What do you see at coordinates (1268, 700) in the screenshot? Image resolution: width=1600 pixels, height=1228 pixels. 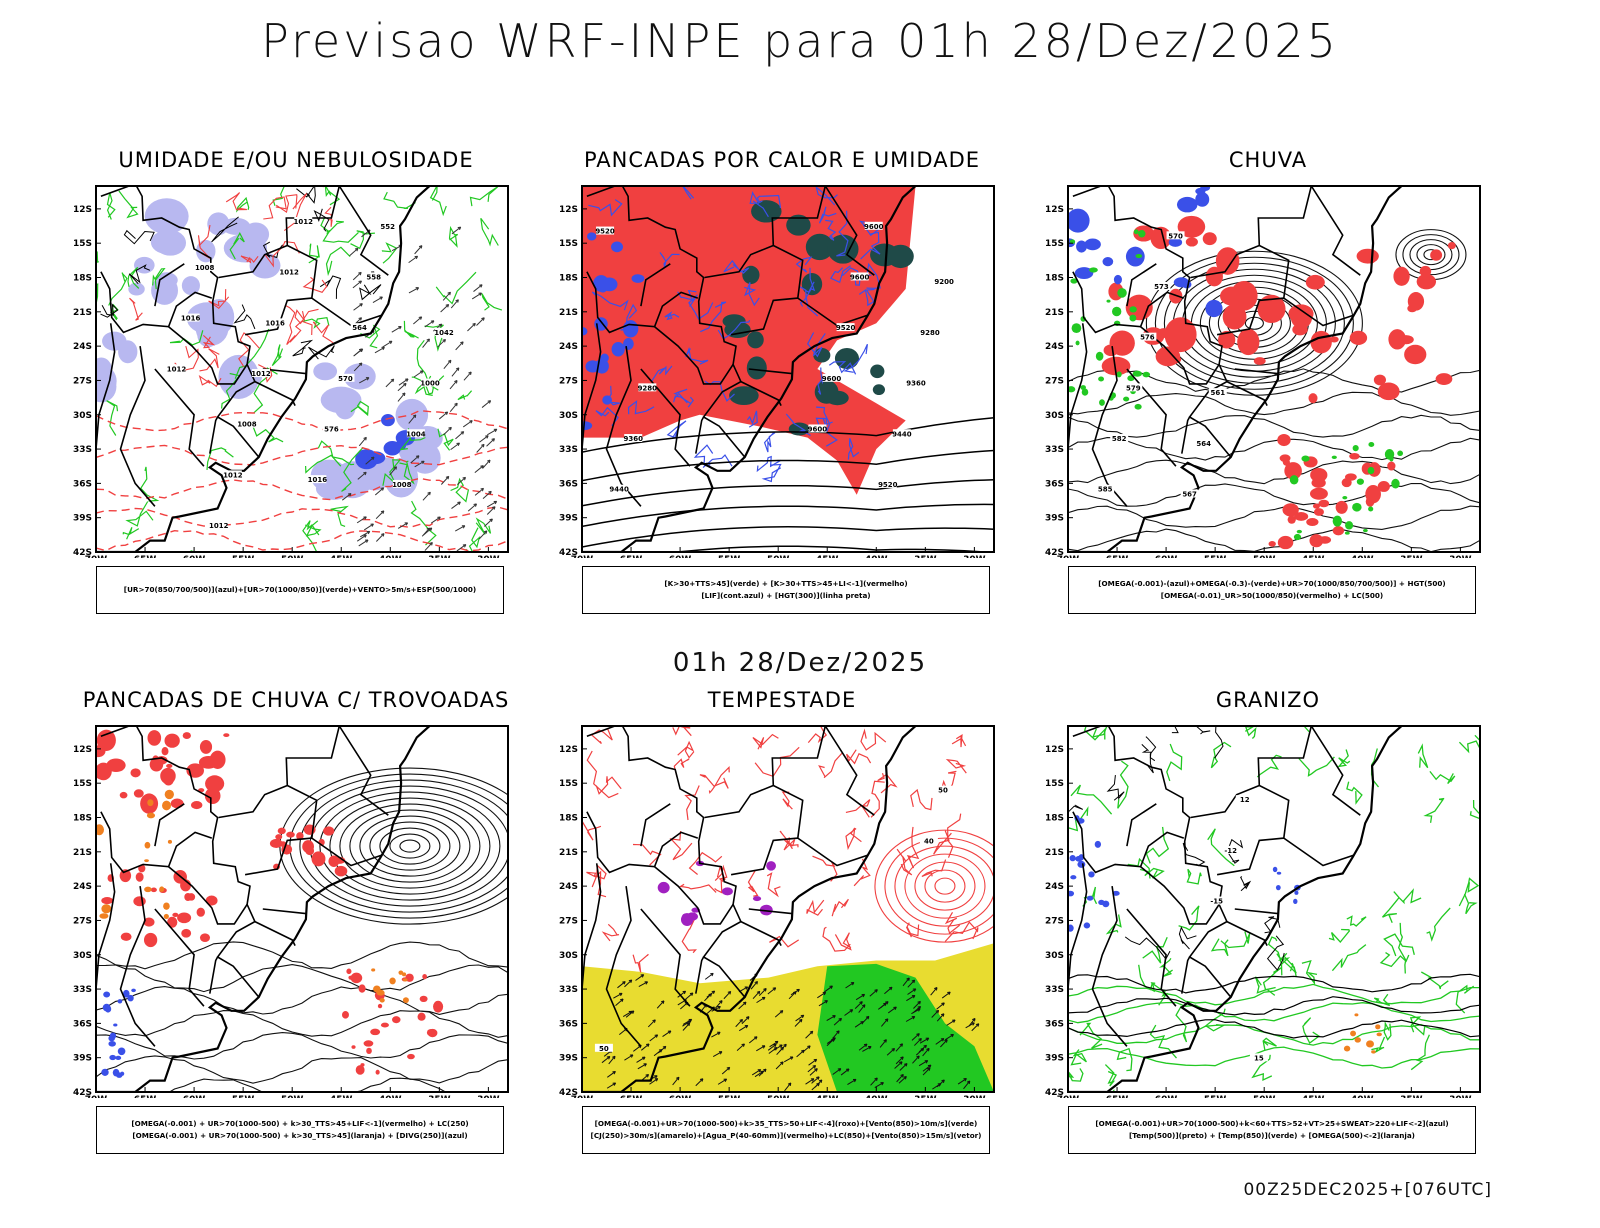 I see `panel-title: GRANIZO` at bounding box center [1268, 700].